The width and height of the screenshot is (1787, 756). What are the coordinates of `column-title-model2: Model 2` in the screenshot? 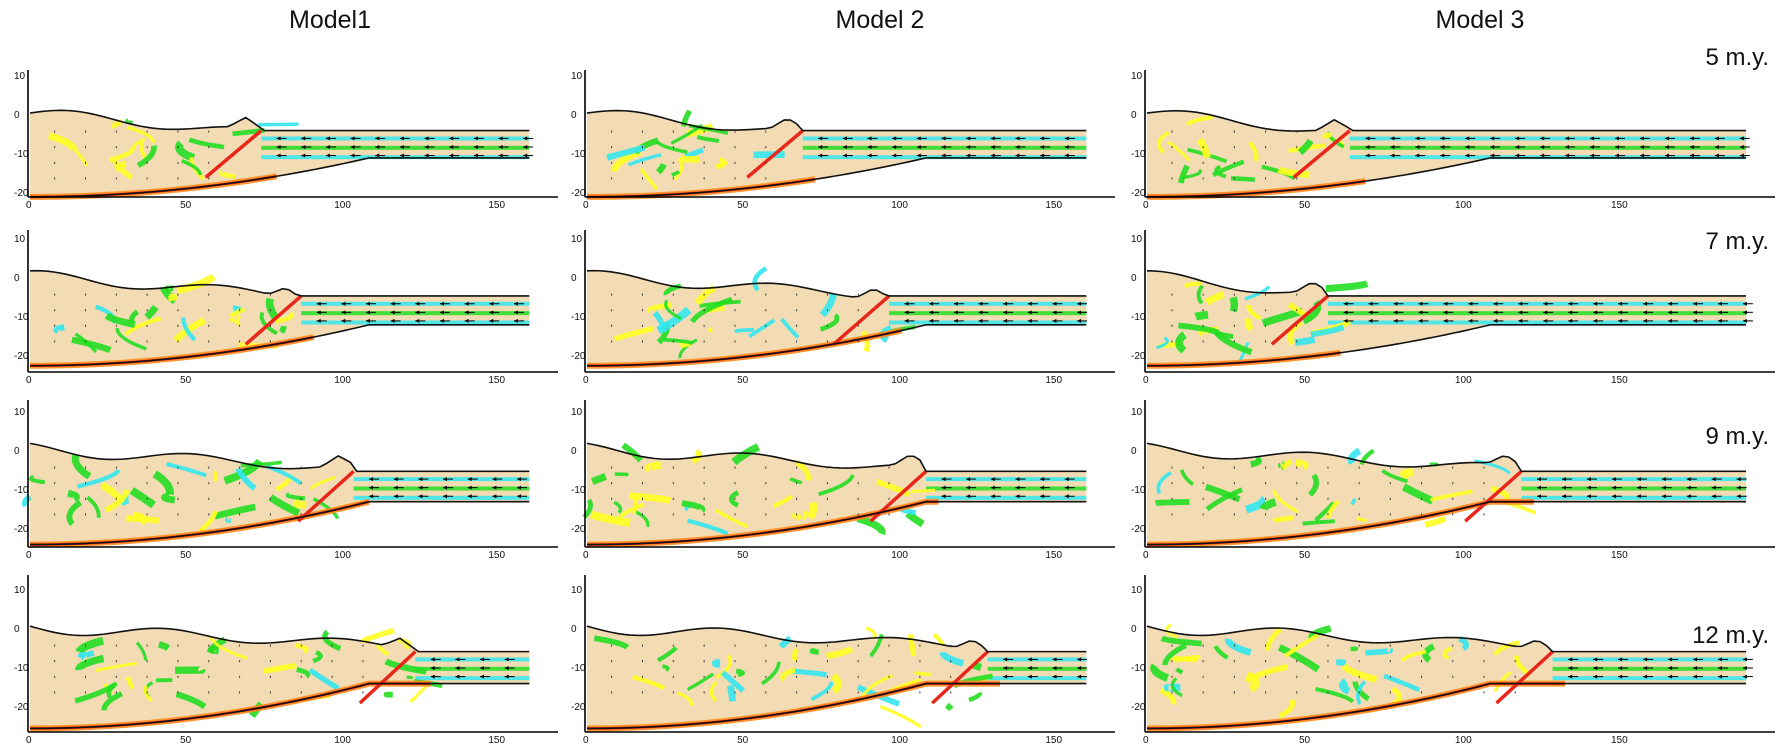 It's located at (880, 20).